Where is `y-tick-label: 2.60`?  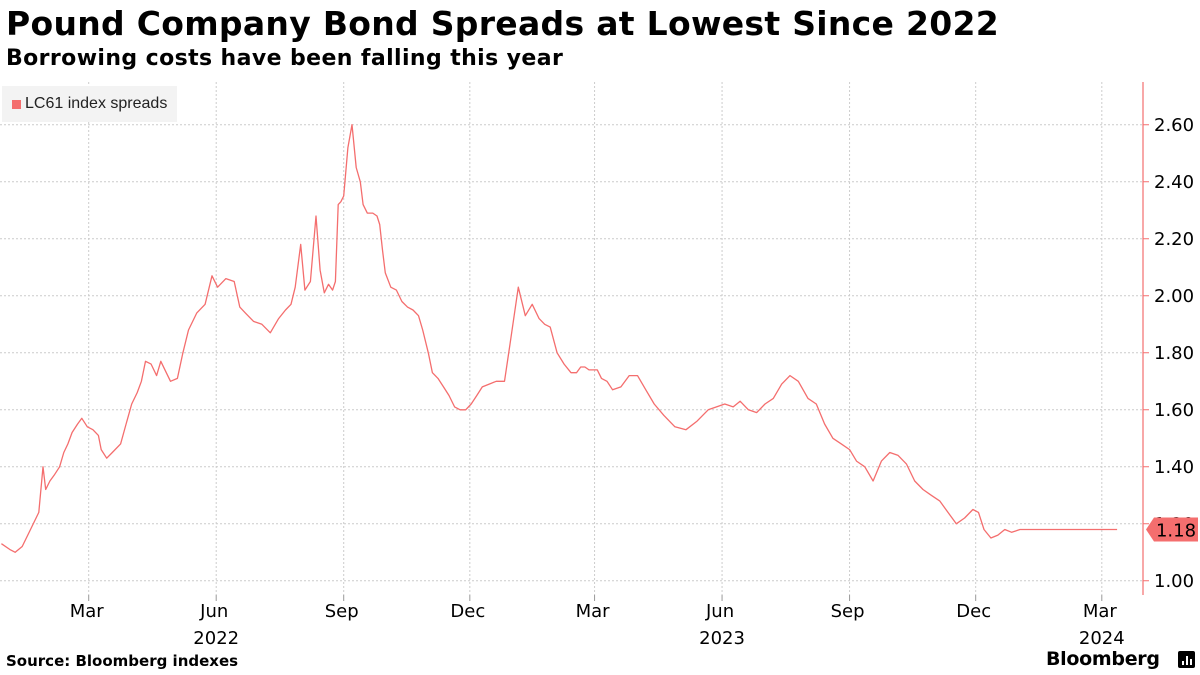
y-tick-label: 2.60 is located at coordinates (1174, 125).